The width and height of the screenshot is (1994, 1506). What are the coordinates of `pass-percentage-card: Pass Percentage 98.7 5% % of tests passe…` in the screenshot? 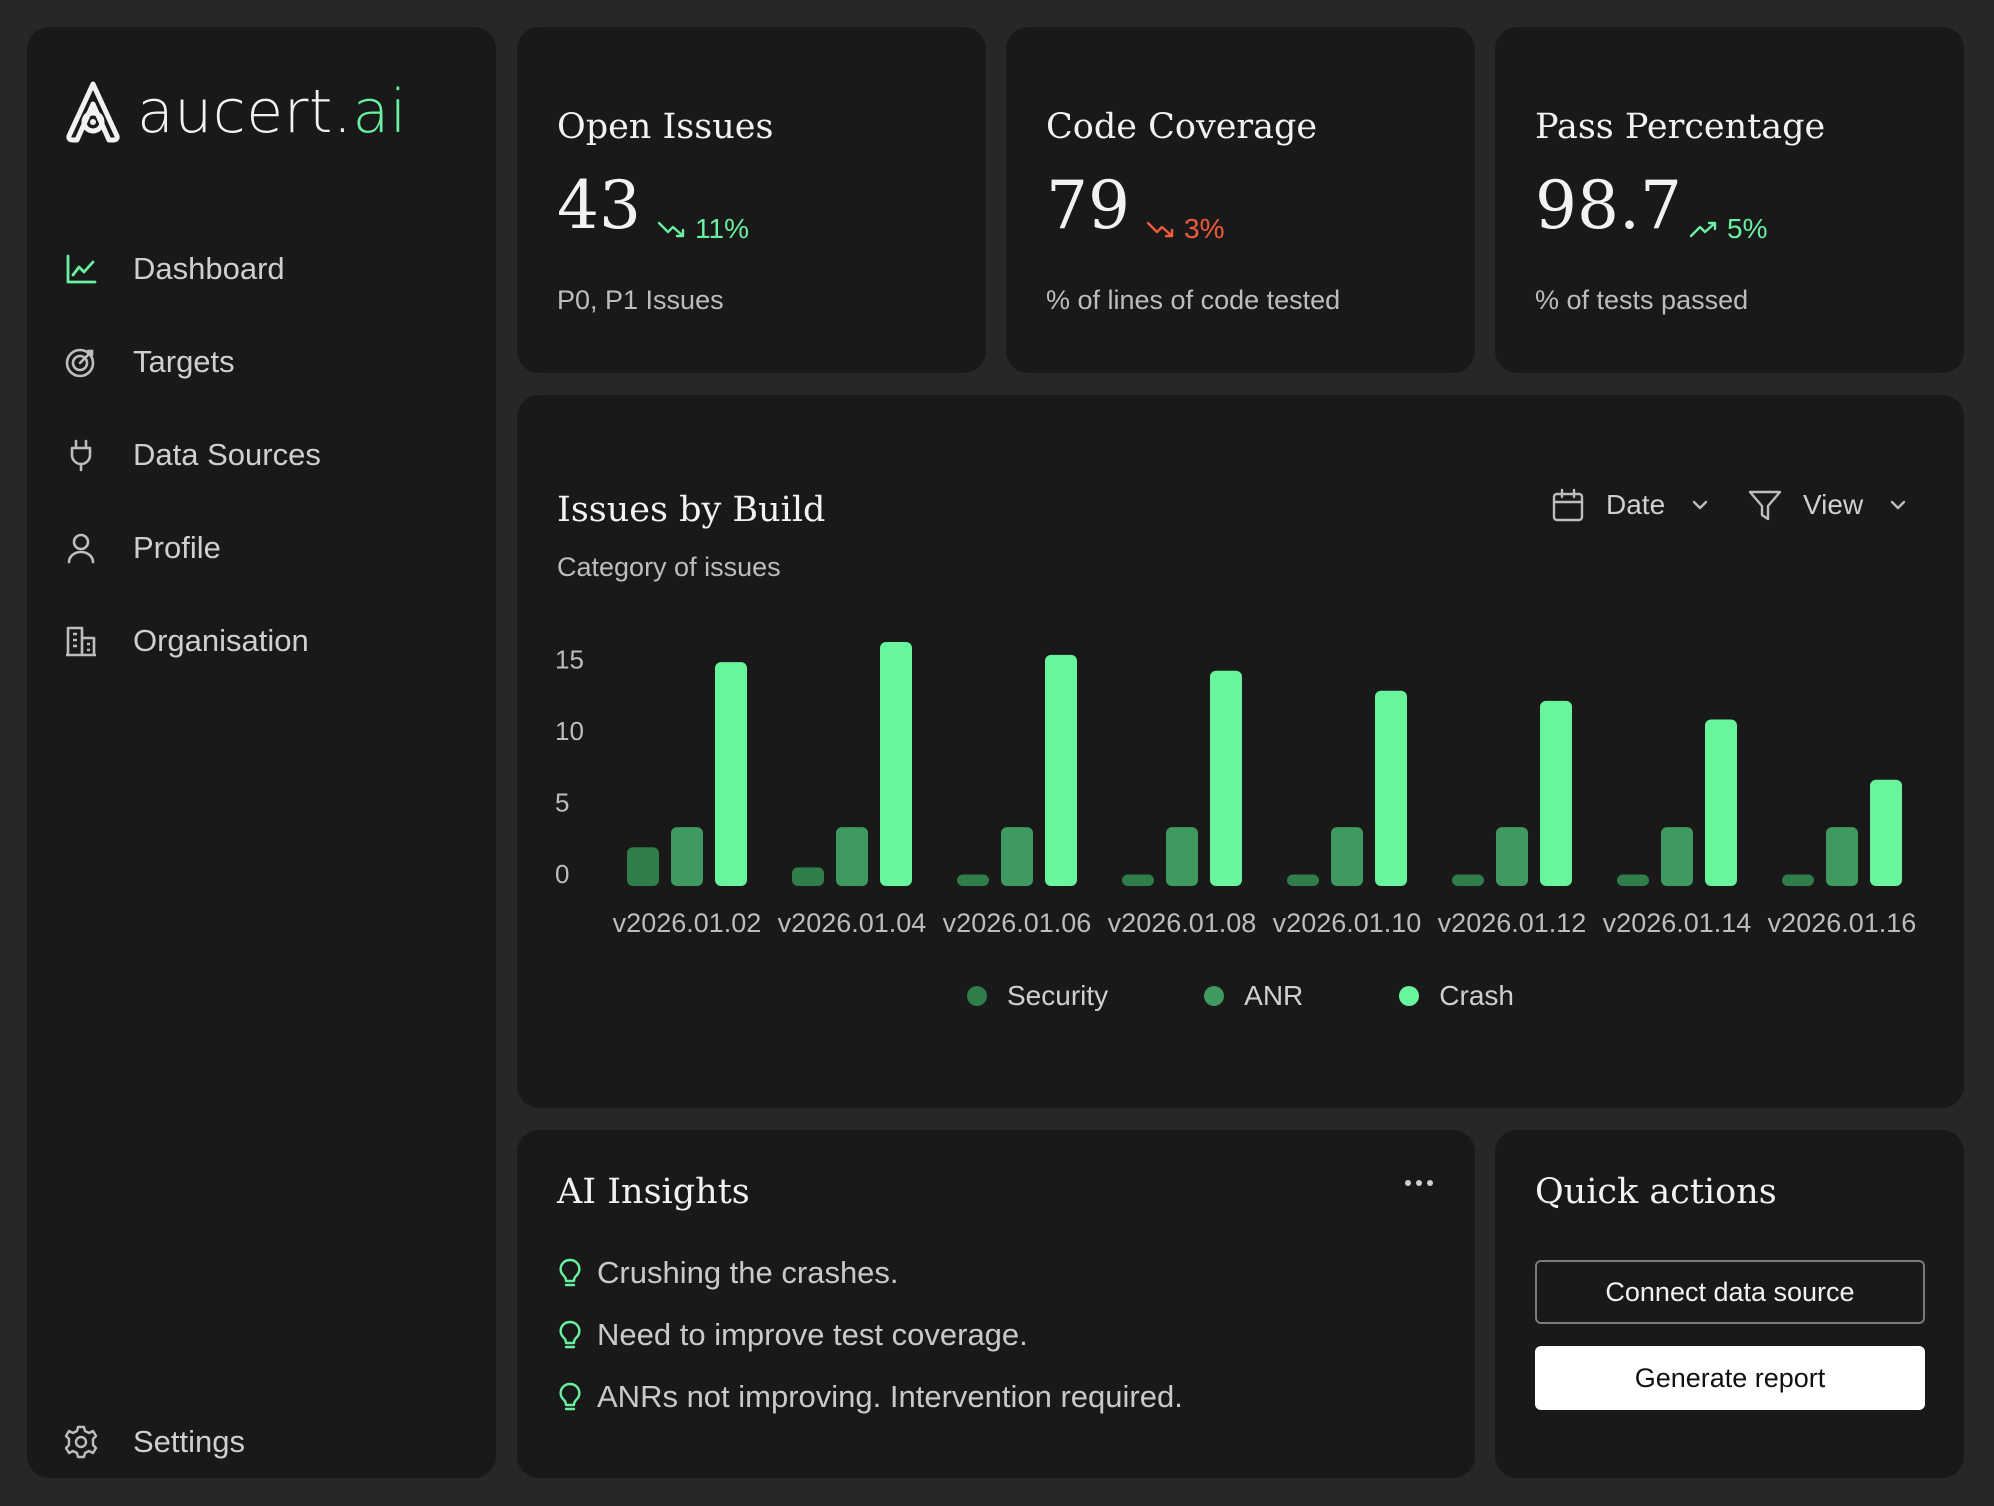 It's located at (1729, 200).